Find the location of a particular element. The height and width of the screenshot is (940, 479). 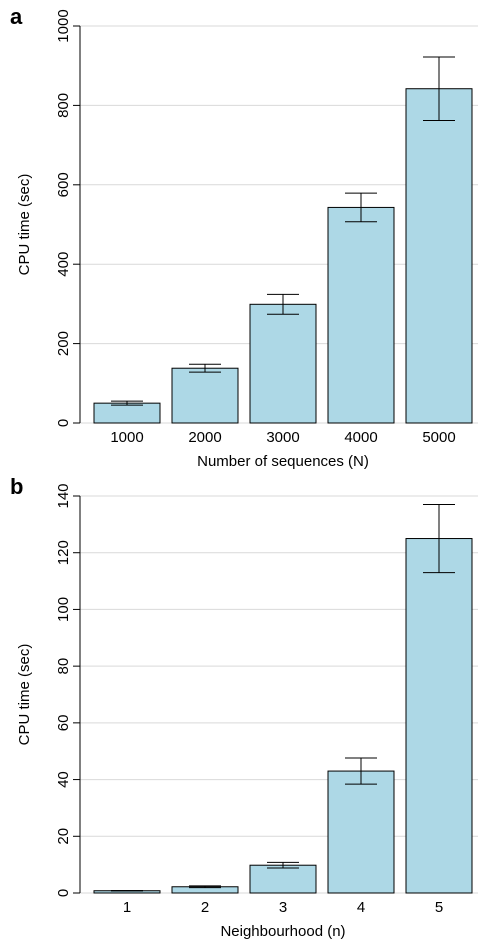

x-tick-label: 1 is located at coordinates (127, 907).